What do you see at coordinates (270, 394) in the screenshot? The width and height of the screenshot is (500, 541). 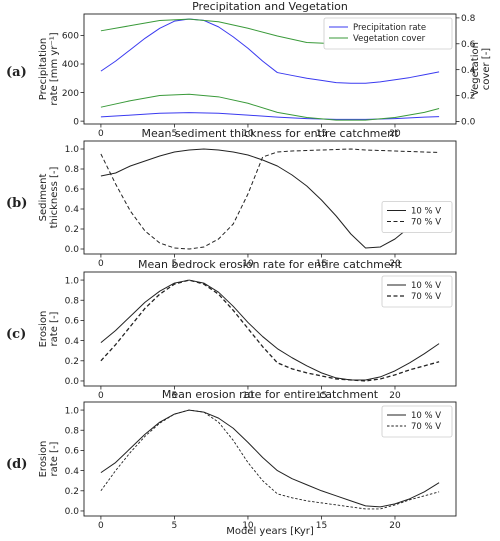 I see `panel-title: Mean erosion rate for entire catchment` at bounding box center [270, 394].